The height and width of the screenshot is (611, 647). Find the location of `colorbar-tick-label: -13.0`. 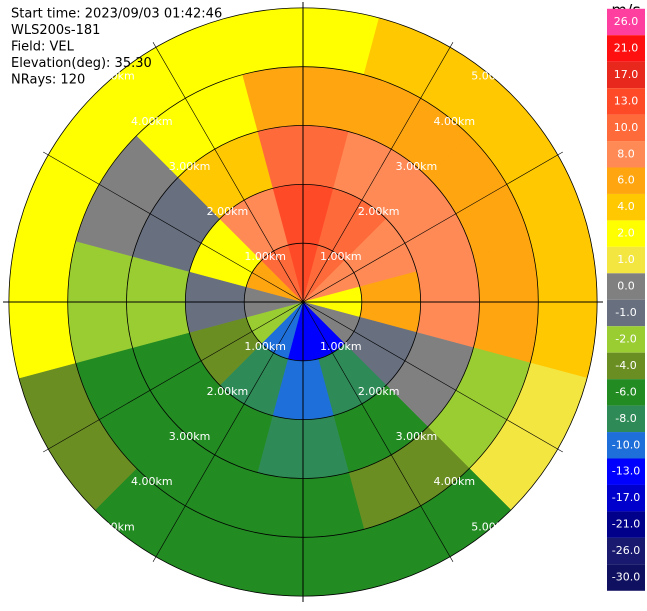

colorbar-tick-label: -13.0 is located at coordinates (626, 471).